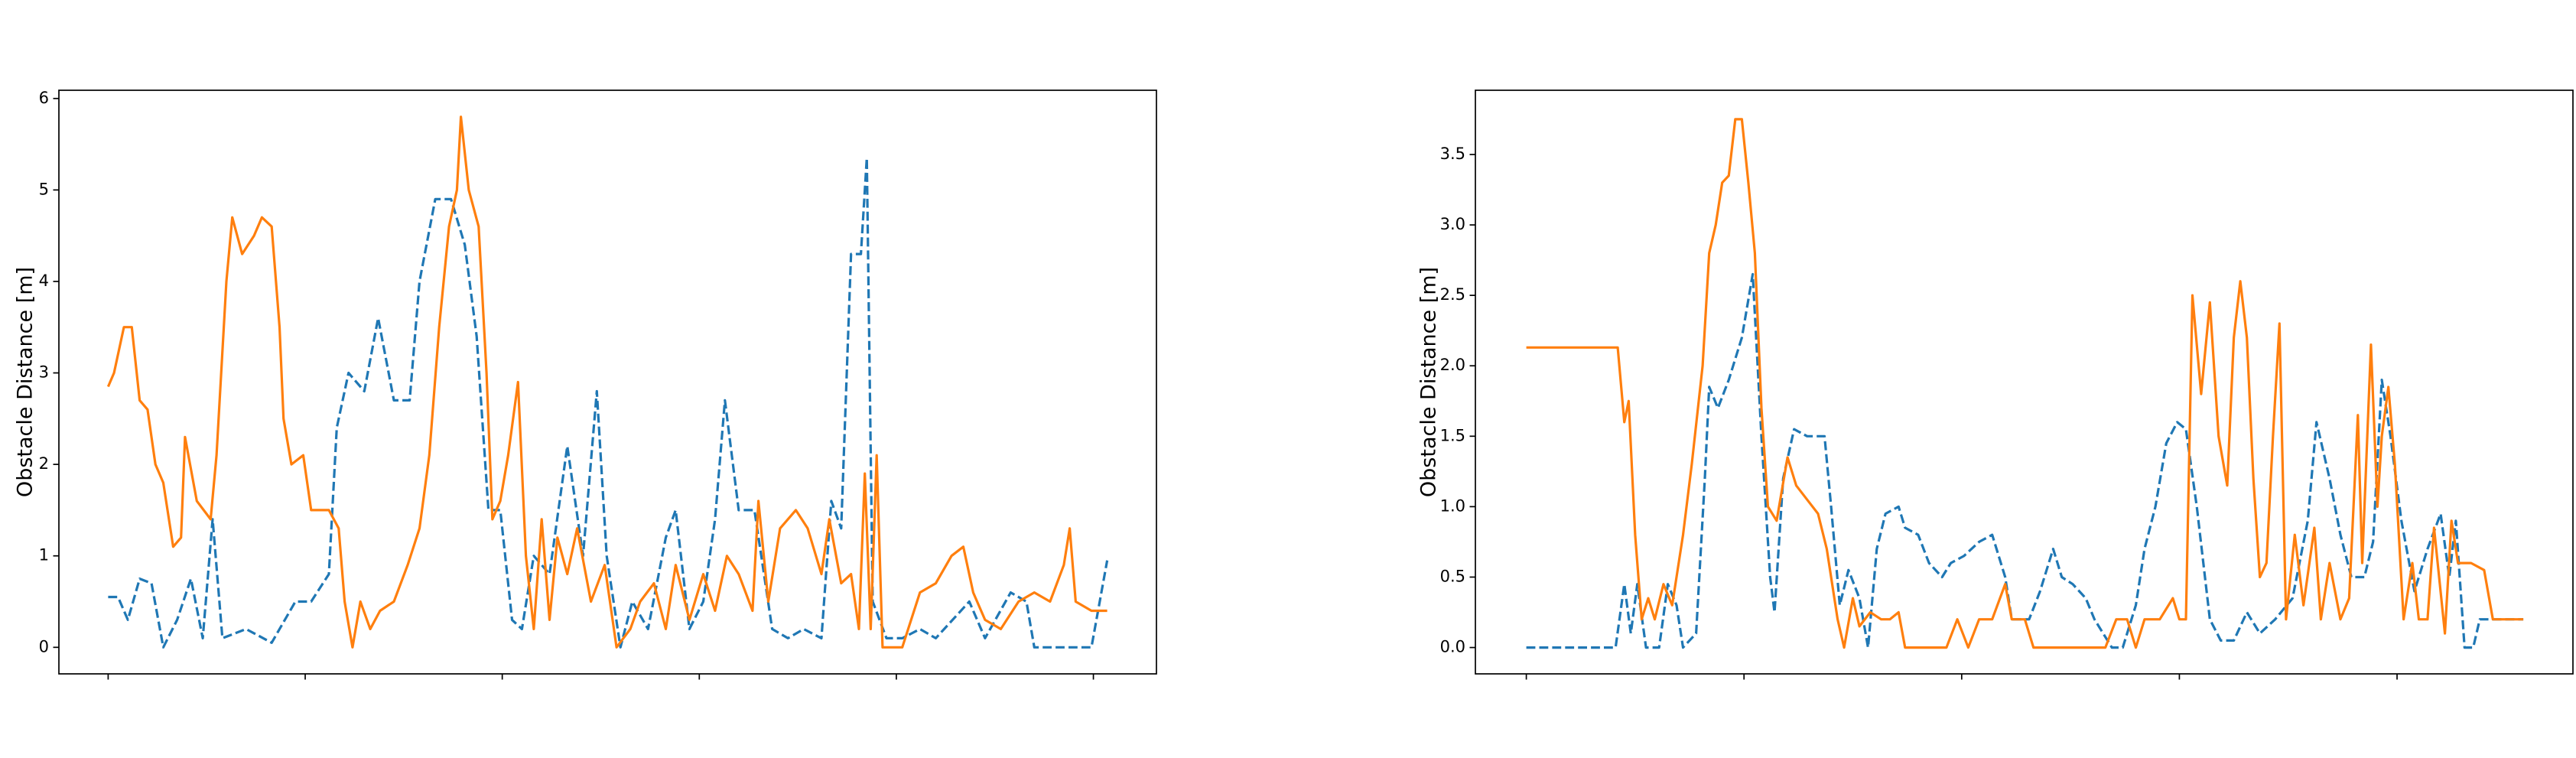 The width and height of the screenshot is (2576, 758). I want to click on y-tick-label: 4, so click(44, 281).